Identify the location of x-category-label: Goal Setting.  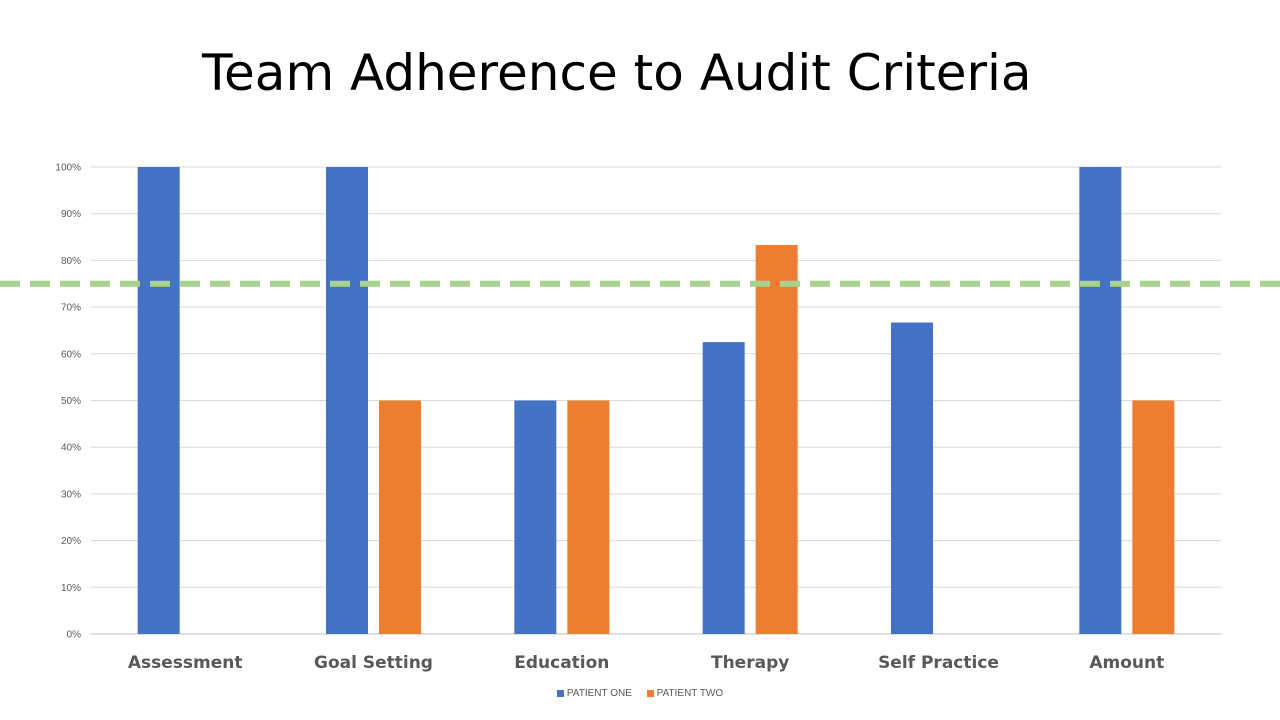
(373, 663).